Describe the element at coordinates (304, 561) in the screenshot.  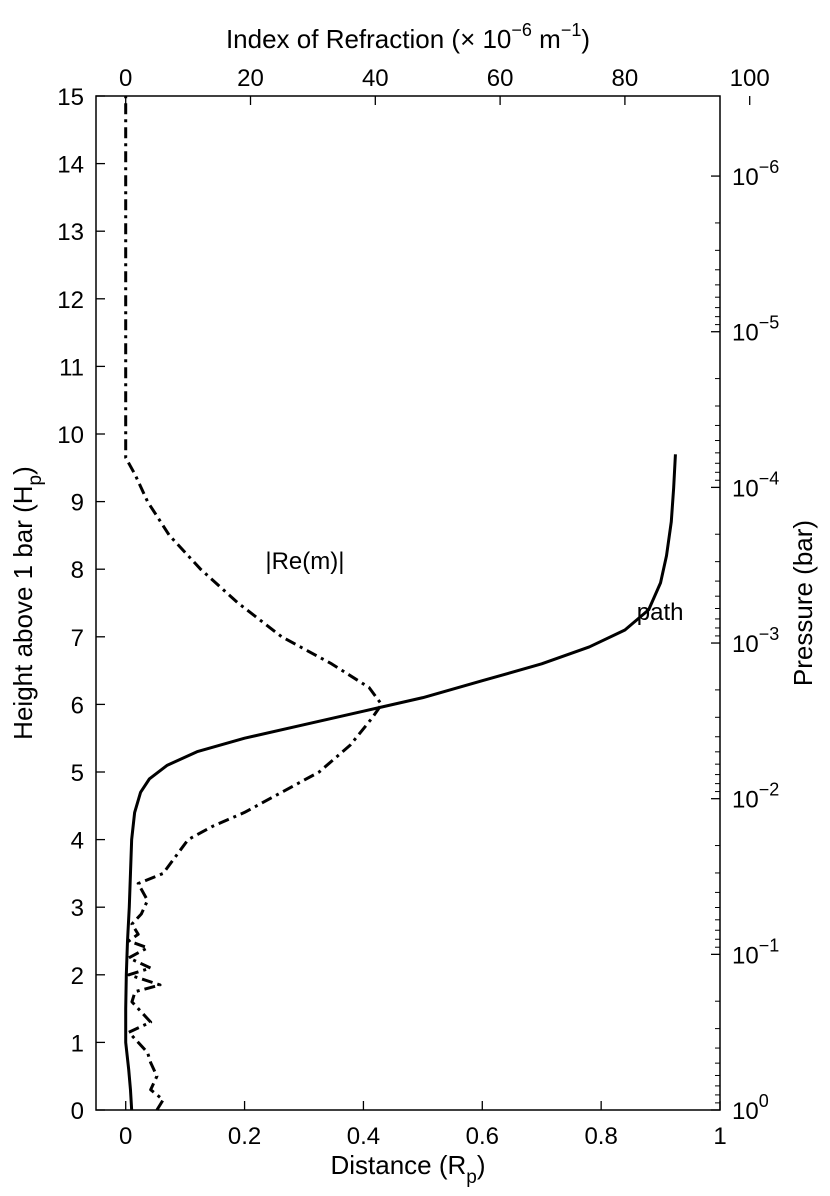
I see `refraction-annotation: |Re(m)|` at that location.